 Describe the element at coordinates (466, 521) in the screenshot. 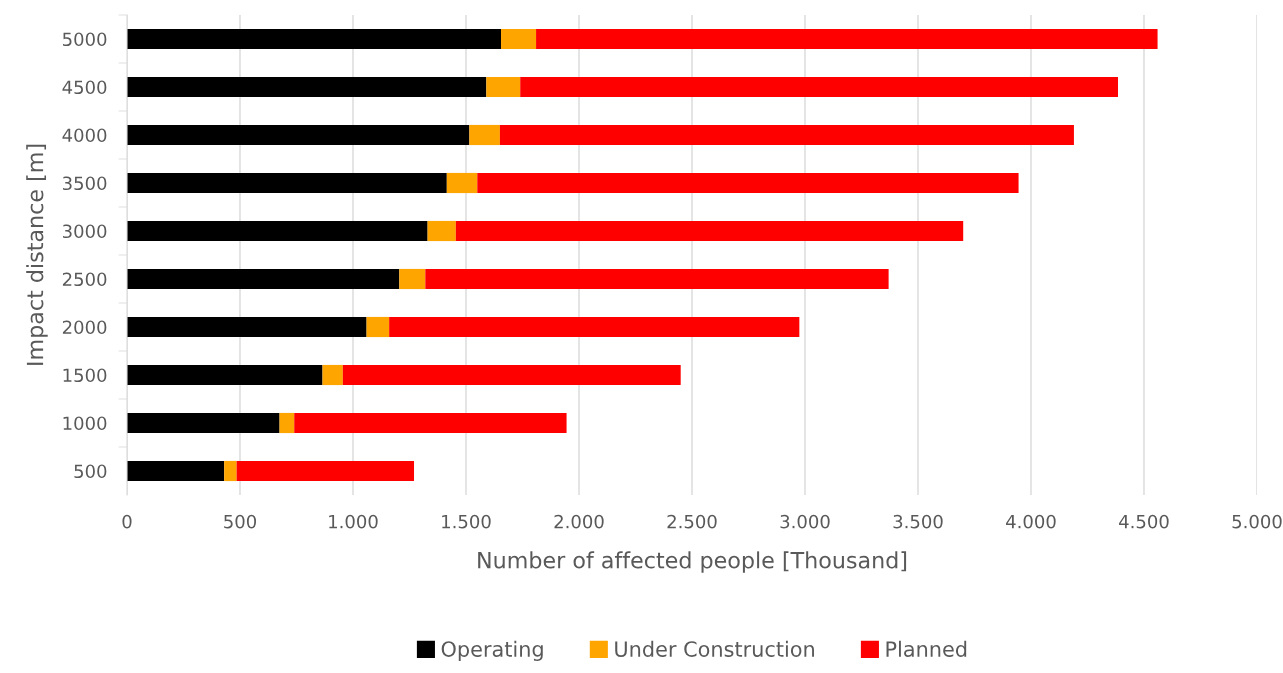

I see `x-tick-label: 1.500` at that location.